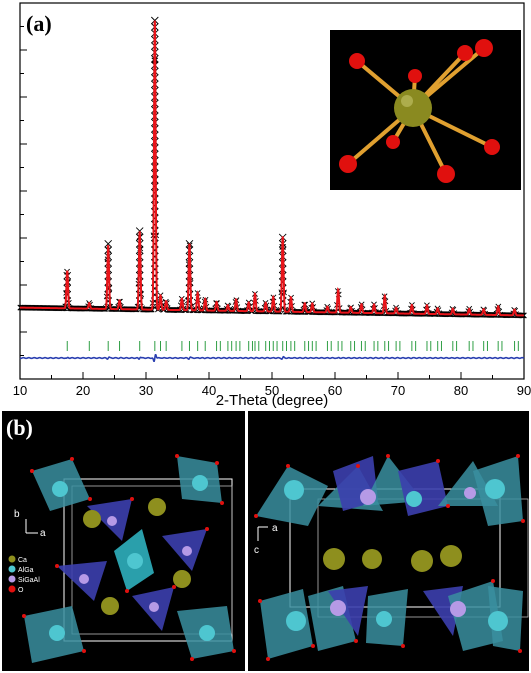  What do you see at coordinates (22, 560) in the screenshot?
I see `legend-label-ca: Ca` at bounding box center [22, 560].